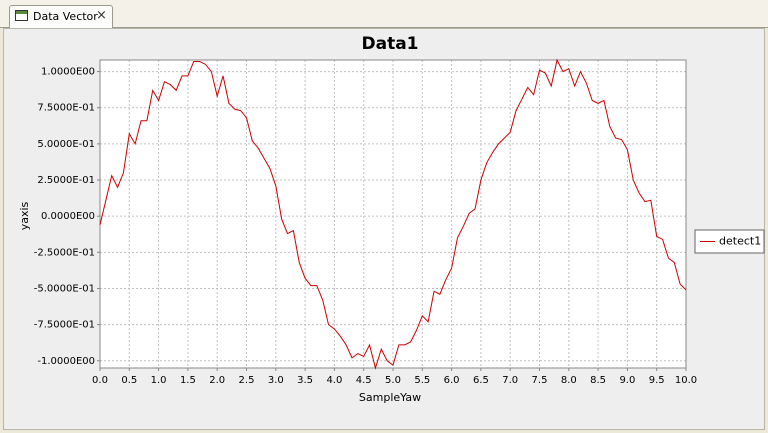 This screenshot has height=433, width=768. Describe the element at coordinates (657, 380) in the screenshot. I see `x-tick-label: 9.5` at that location.